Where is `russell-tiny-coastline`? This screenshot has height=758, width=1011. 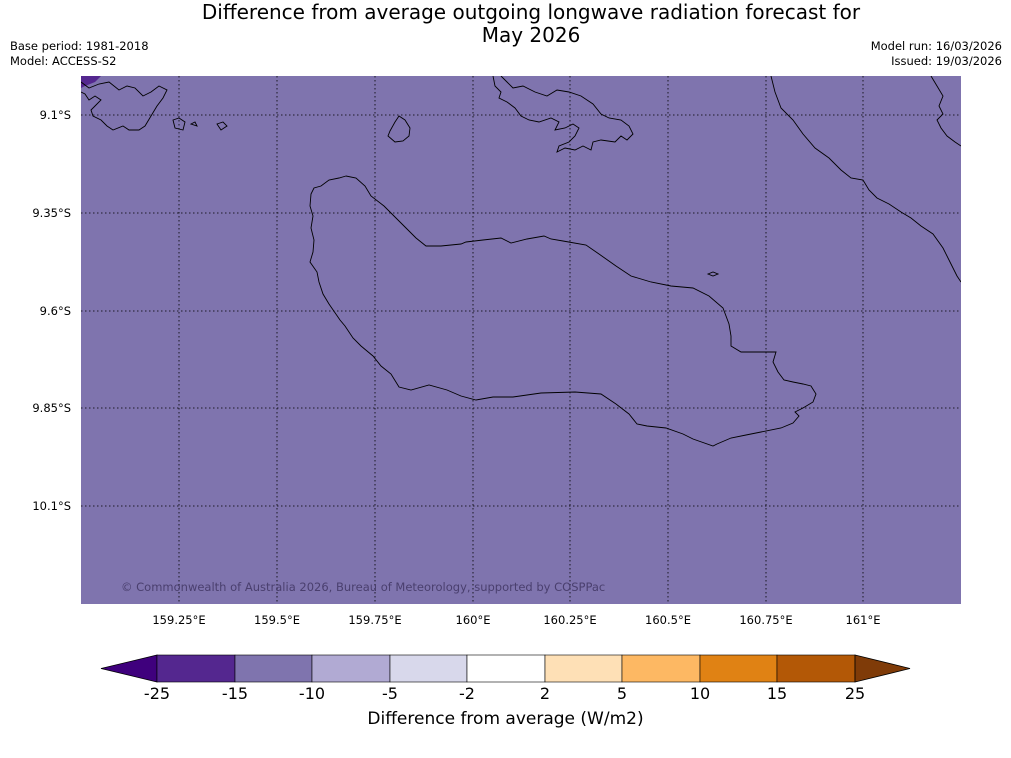
russell-tiny-coastline is located at coordinates (222, 126).